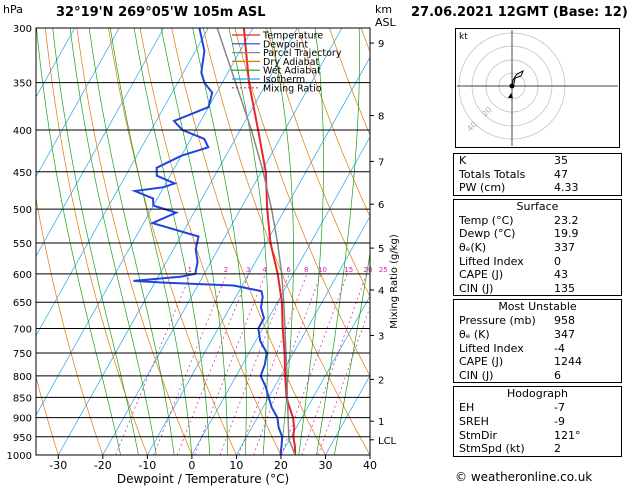 The width and height of the screenshot is (629, 486). I want to click on pressure-tick-label: 1000, so click(19, 456).